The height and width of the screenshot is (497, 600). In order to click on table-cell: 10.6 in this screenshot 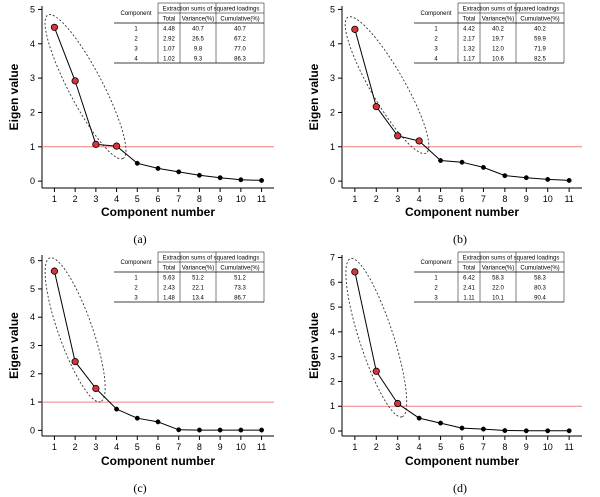, I will do `click(498, 60)`.